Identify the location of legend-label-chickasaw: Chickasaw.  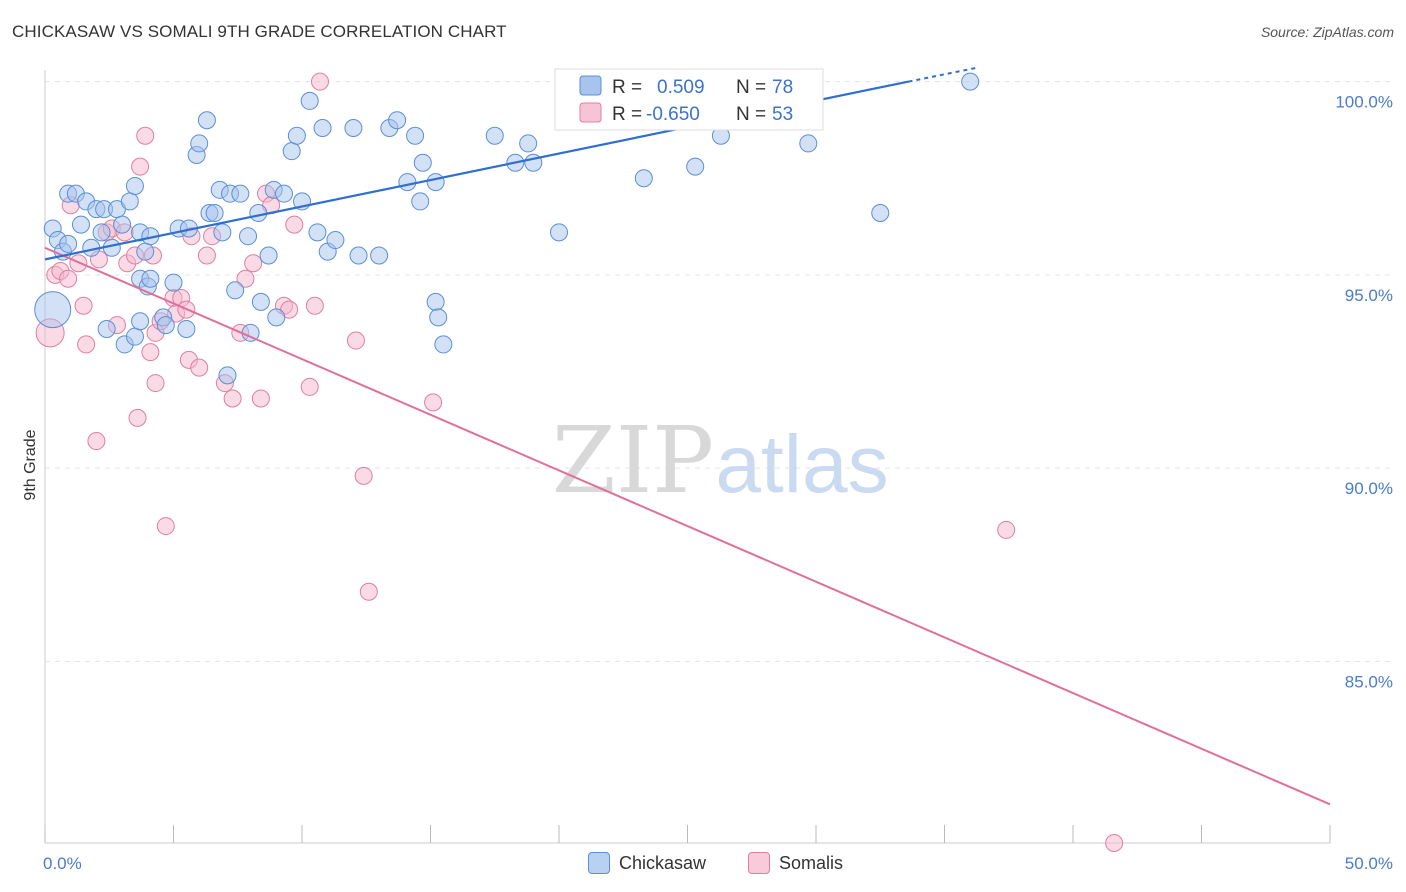
(663, 862).